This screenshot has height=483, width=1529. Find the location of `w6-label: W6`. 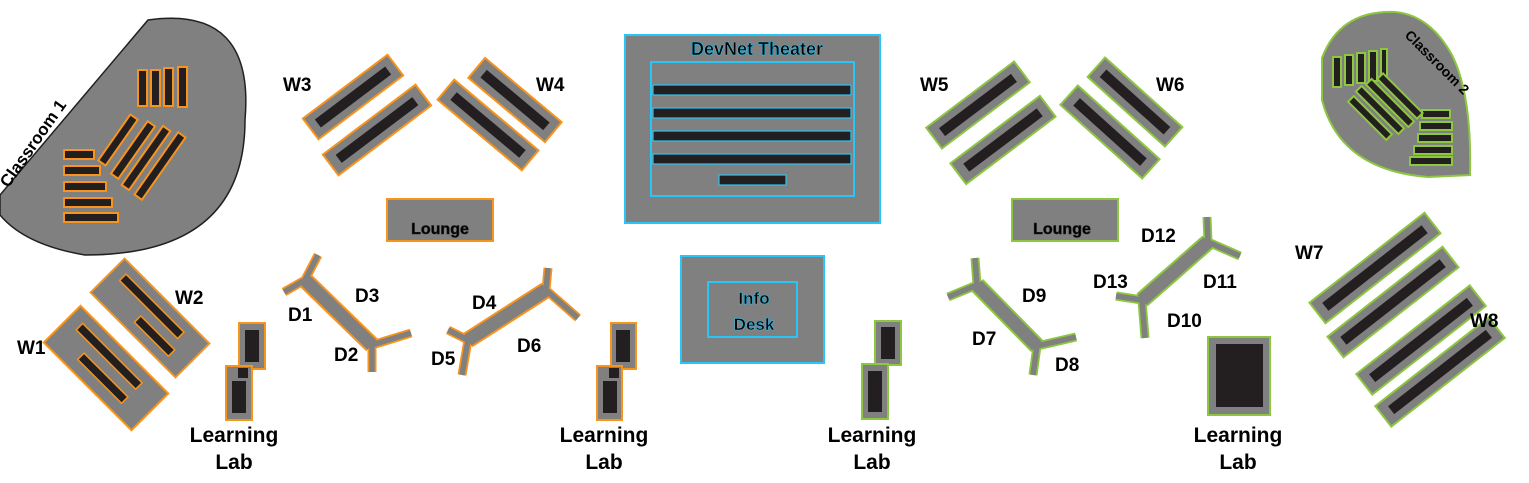

w6-label: W6 is located at coordinates (1170, 85).